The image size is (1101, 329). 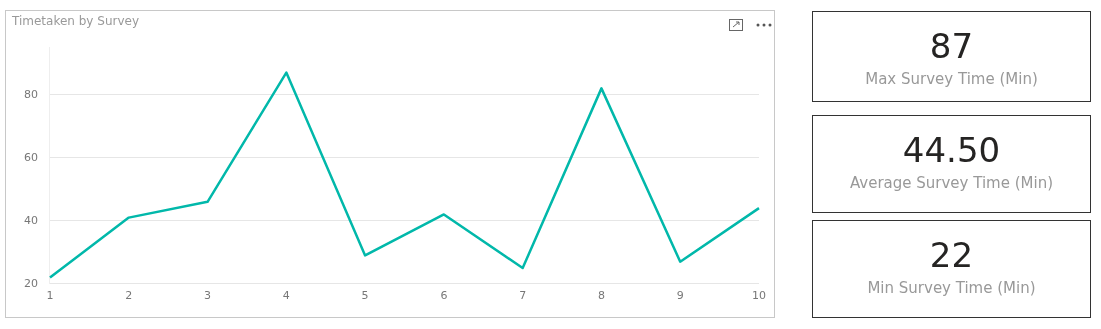 What do you see at coordinates (951, 150) in the screenshot?
I see `text: 44.50` at bounding box center [951, 150].